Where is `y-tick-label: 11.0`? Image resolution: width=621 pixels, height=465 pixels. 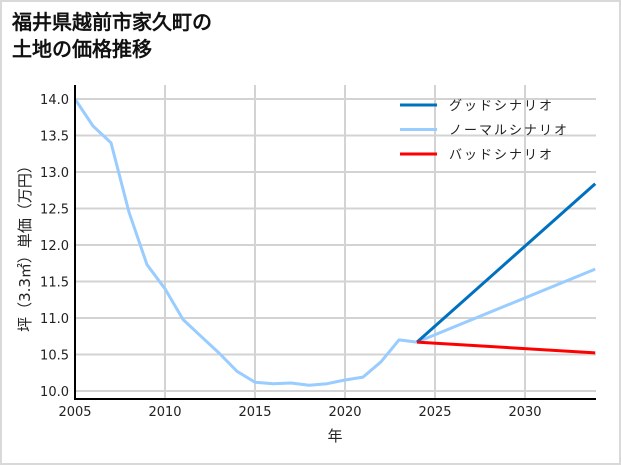 y-tick-label: 11.0 is located at coordinates (54, 319).